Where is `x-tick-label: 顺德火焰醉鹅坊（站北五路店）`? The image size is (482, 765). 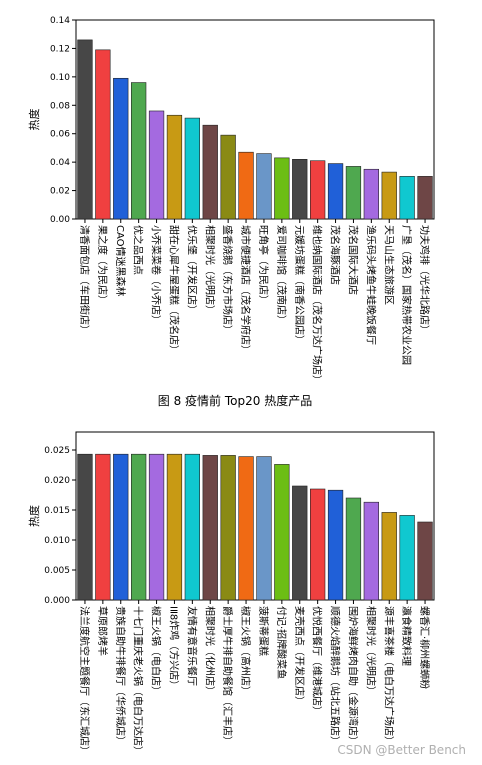
x-tick-label: 顺德火焰醉鹅坊（站北五路店） is located at coordinates (335, 676).